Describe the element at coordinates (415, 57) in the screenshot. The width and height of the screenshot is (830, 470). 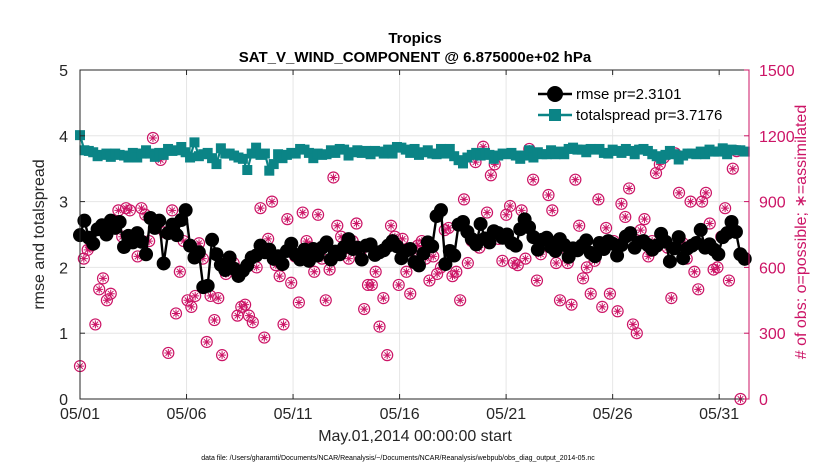
I see `chart-subtitle: SAT_V_WIND_COMPONENT @ 6.875000e+02 hPa` at that location.